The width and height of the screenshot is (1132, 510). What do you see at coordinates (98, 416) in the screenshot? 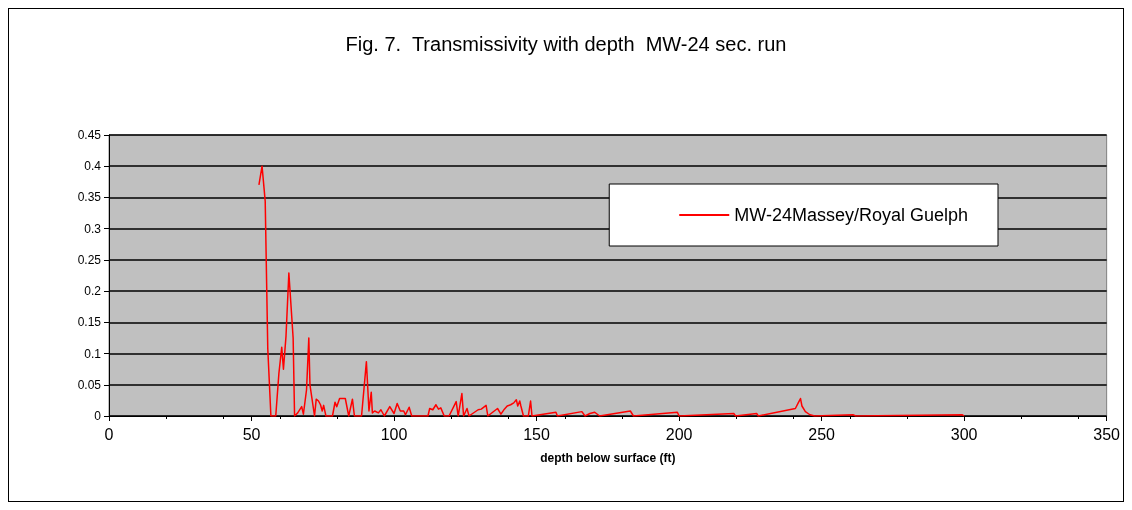
I see `y-tick-label: 0` at bounding box center [98, 416].